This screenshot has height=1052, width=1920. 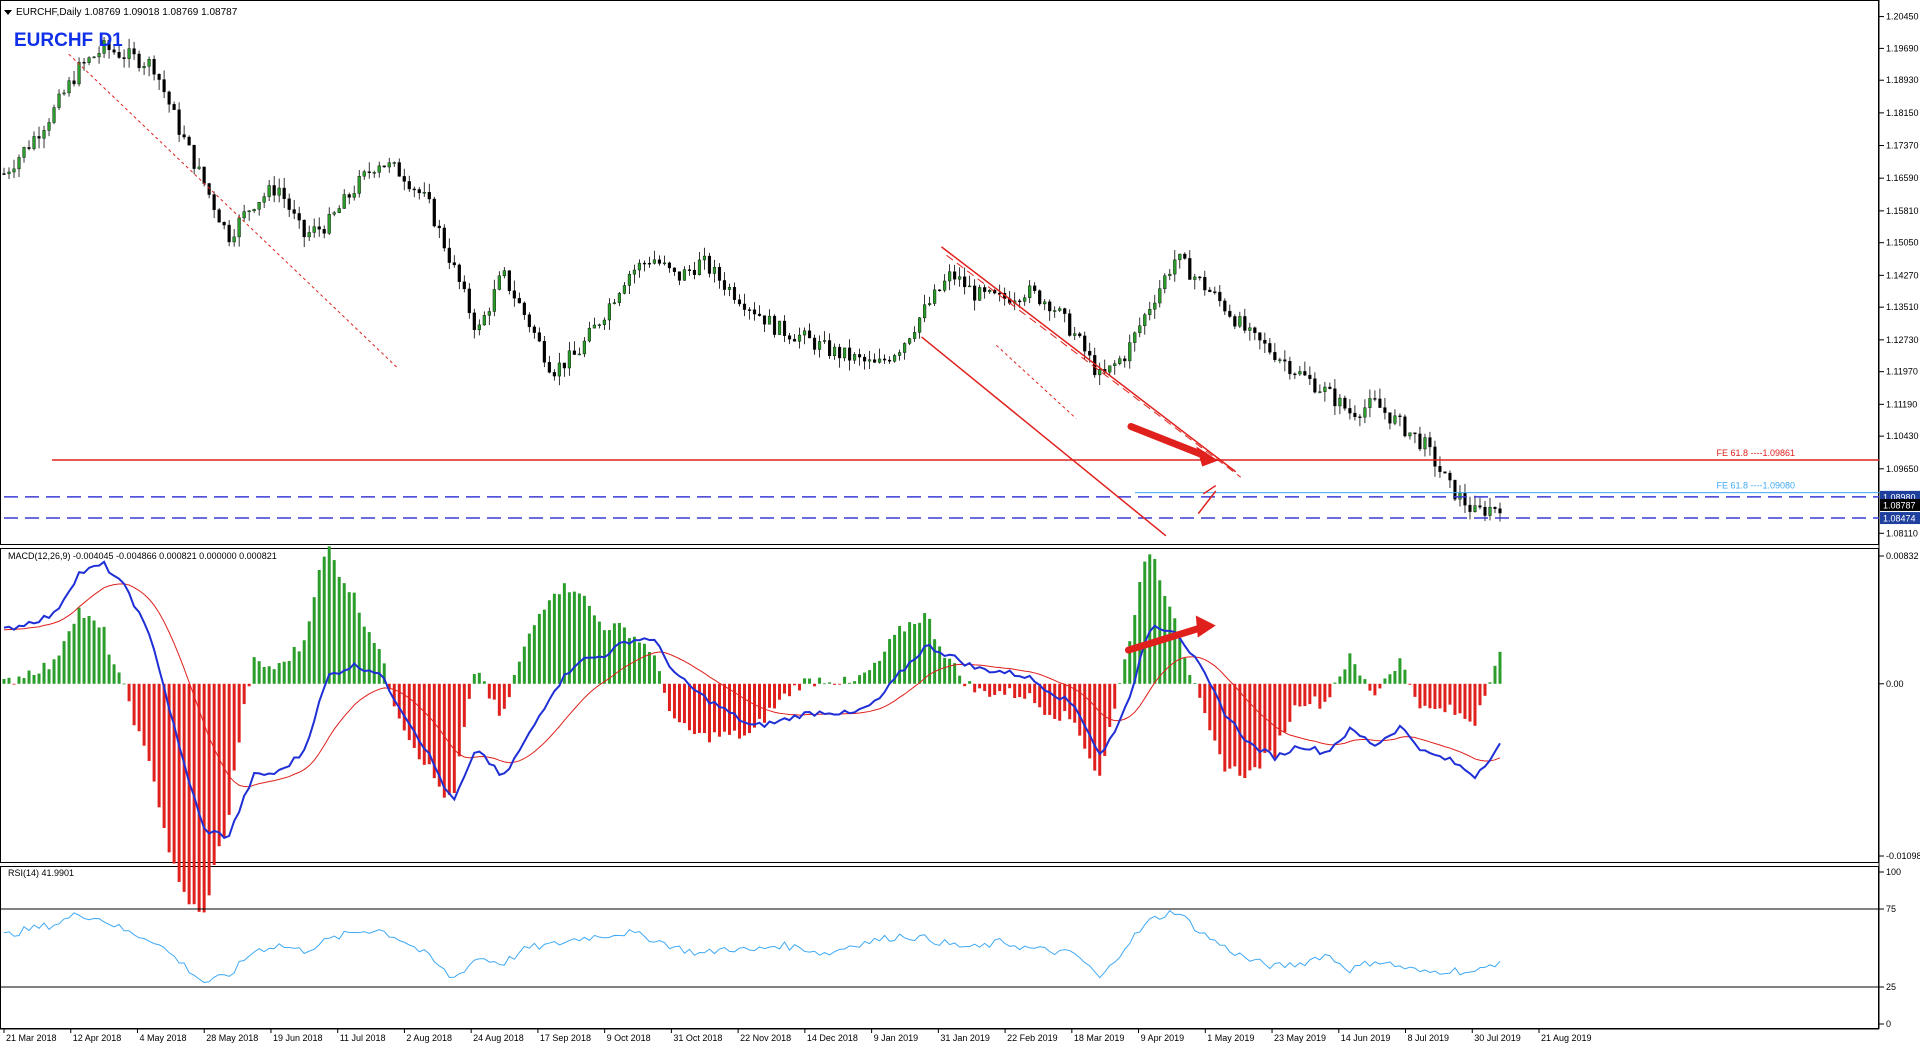 I want to click on x-tick-label: 12 Apr 2018, so click(x=97, y=1038).